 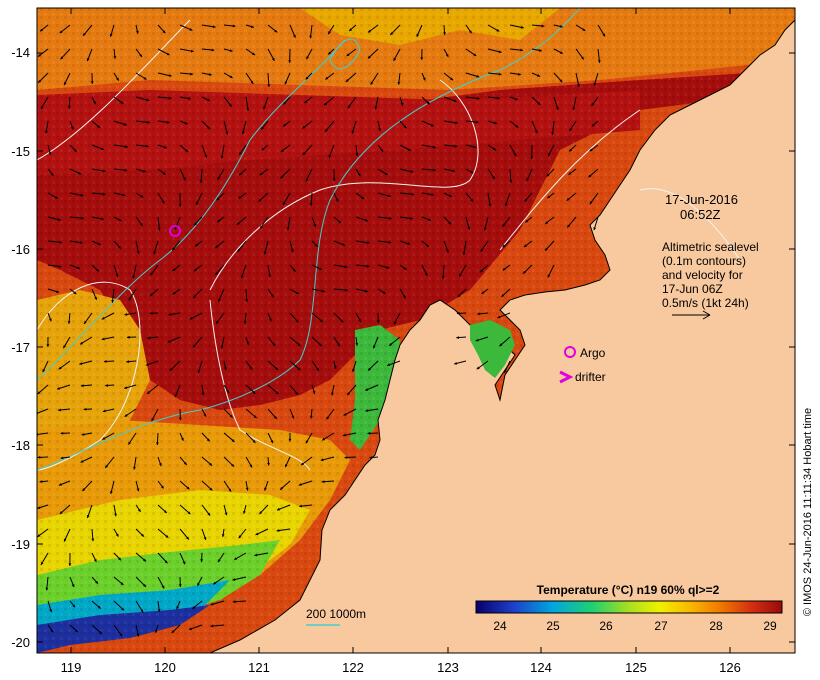 What do you see at coordinates (492, 349) in the screenshot?
I see `king-sound-water` at bounding box center [492, 349].